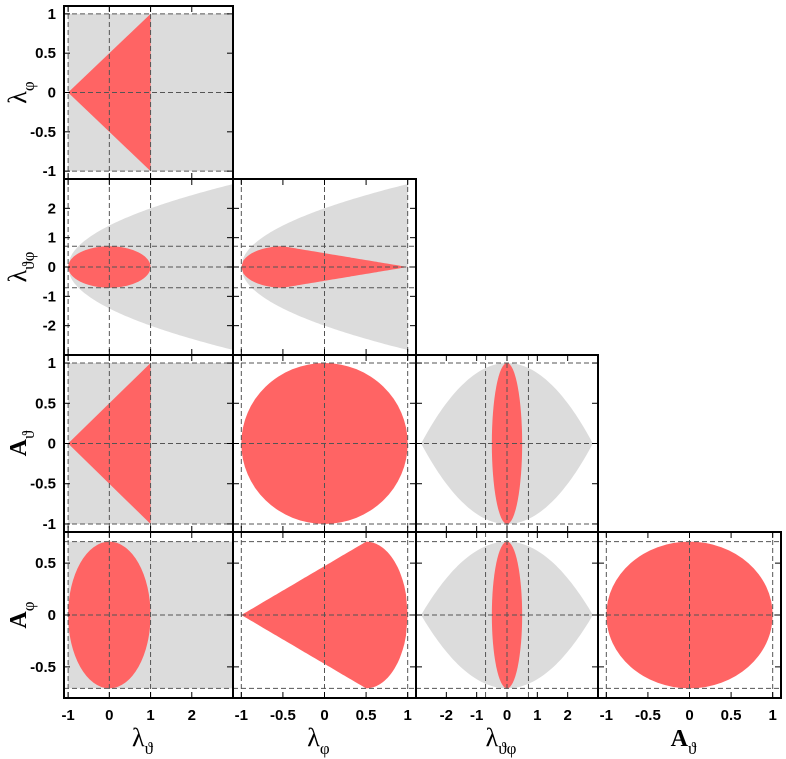  I want to click on svg-text: Aφ, so click(22, 614).